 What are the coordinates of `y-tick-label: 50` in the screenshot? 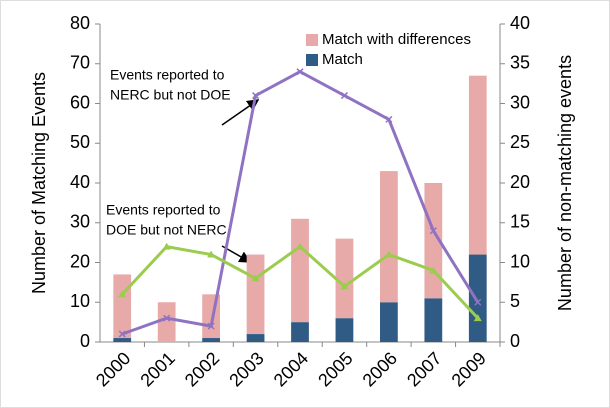 It's located at (80, 142).